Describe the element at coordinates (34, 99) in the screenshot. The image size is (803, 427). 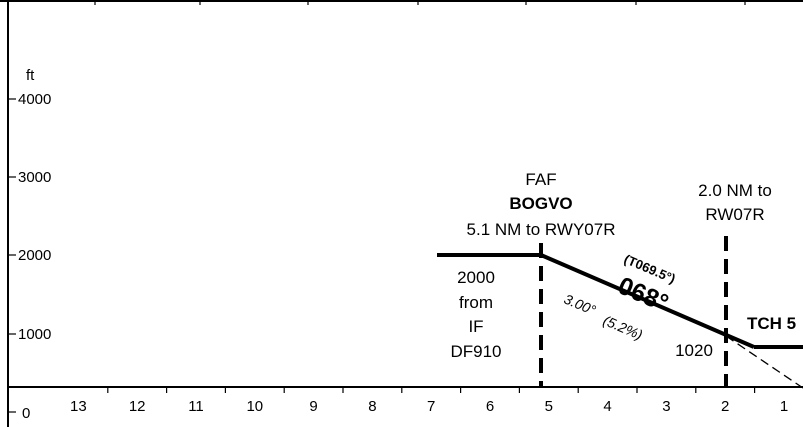
I see `altitude-tick-label: 4000` at that location.